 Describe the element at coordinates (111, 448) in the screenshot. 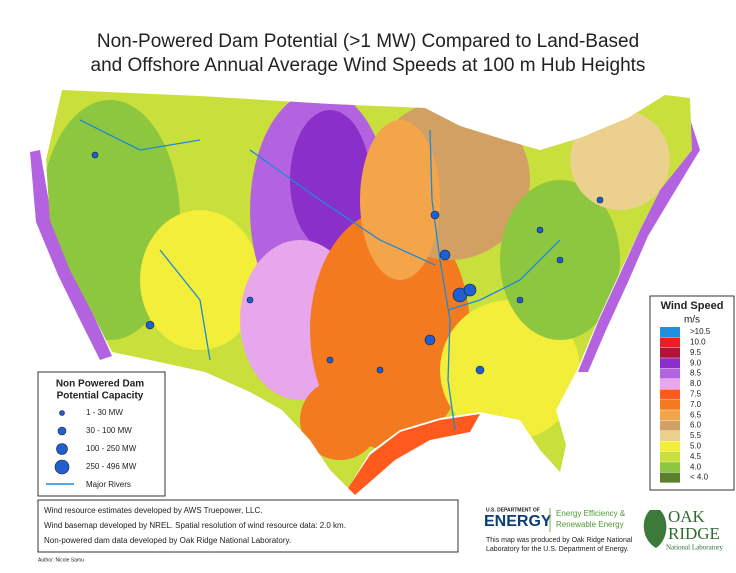

I see `legend-label: 100 - 250 MW` at that location.